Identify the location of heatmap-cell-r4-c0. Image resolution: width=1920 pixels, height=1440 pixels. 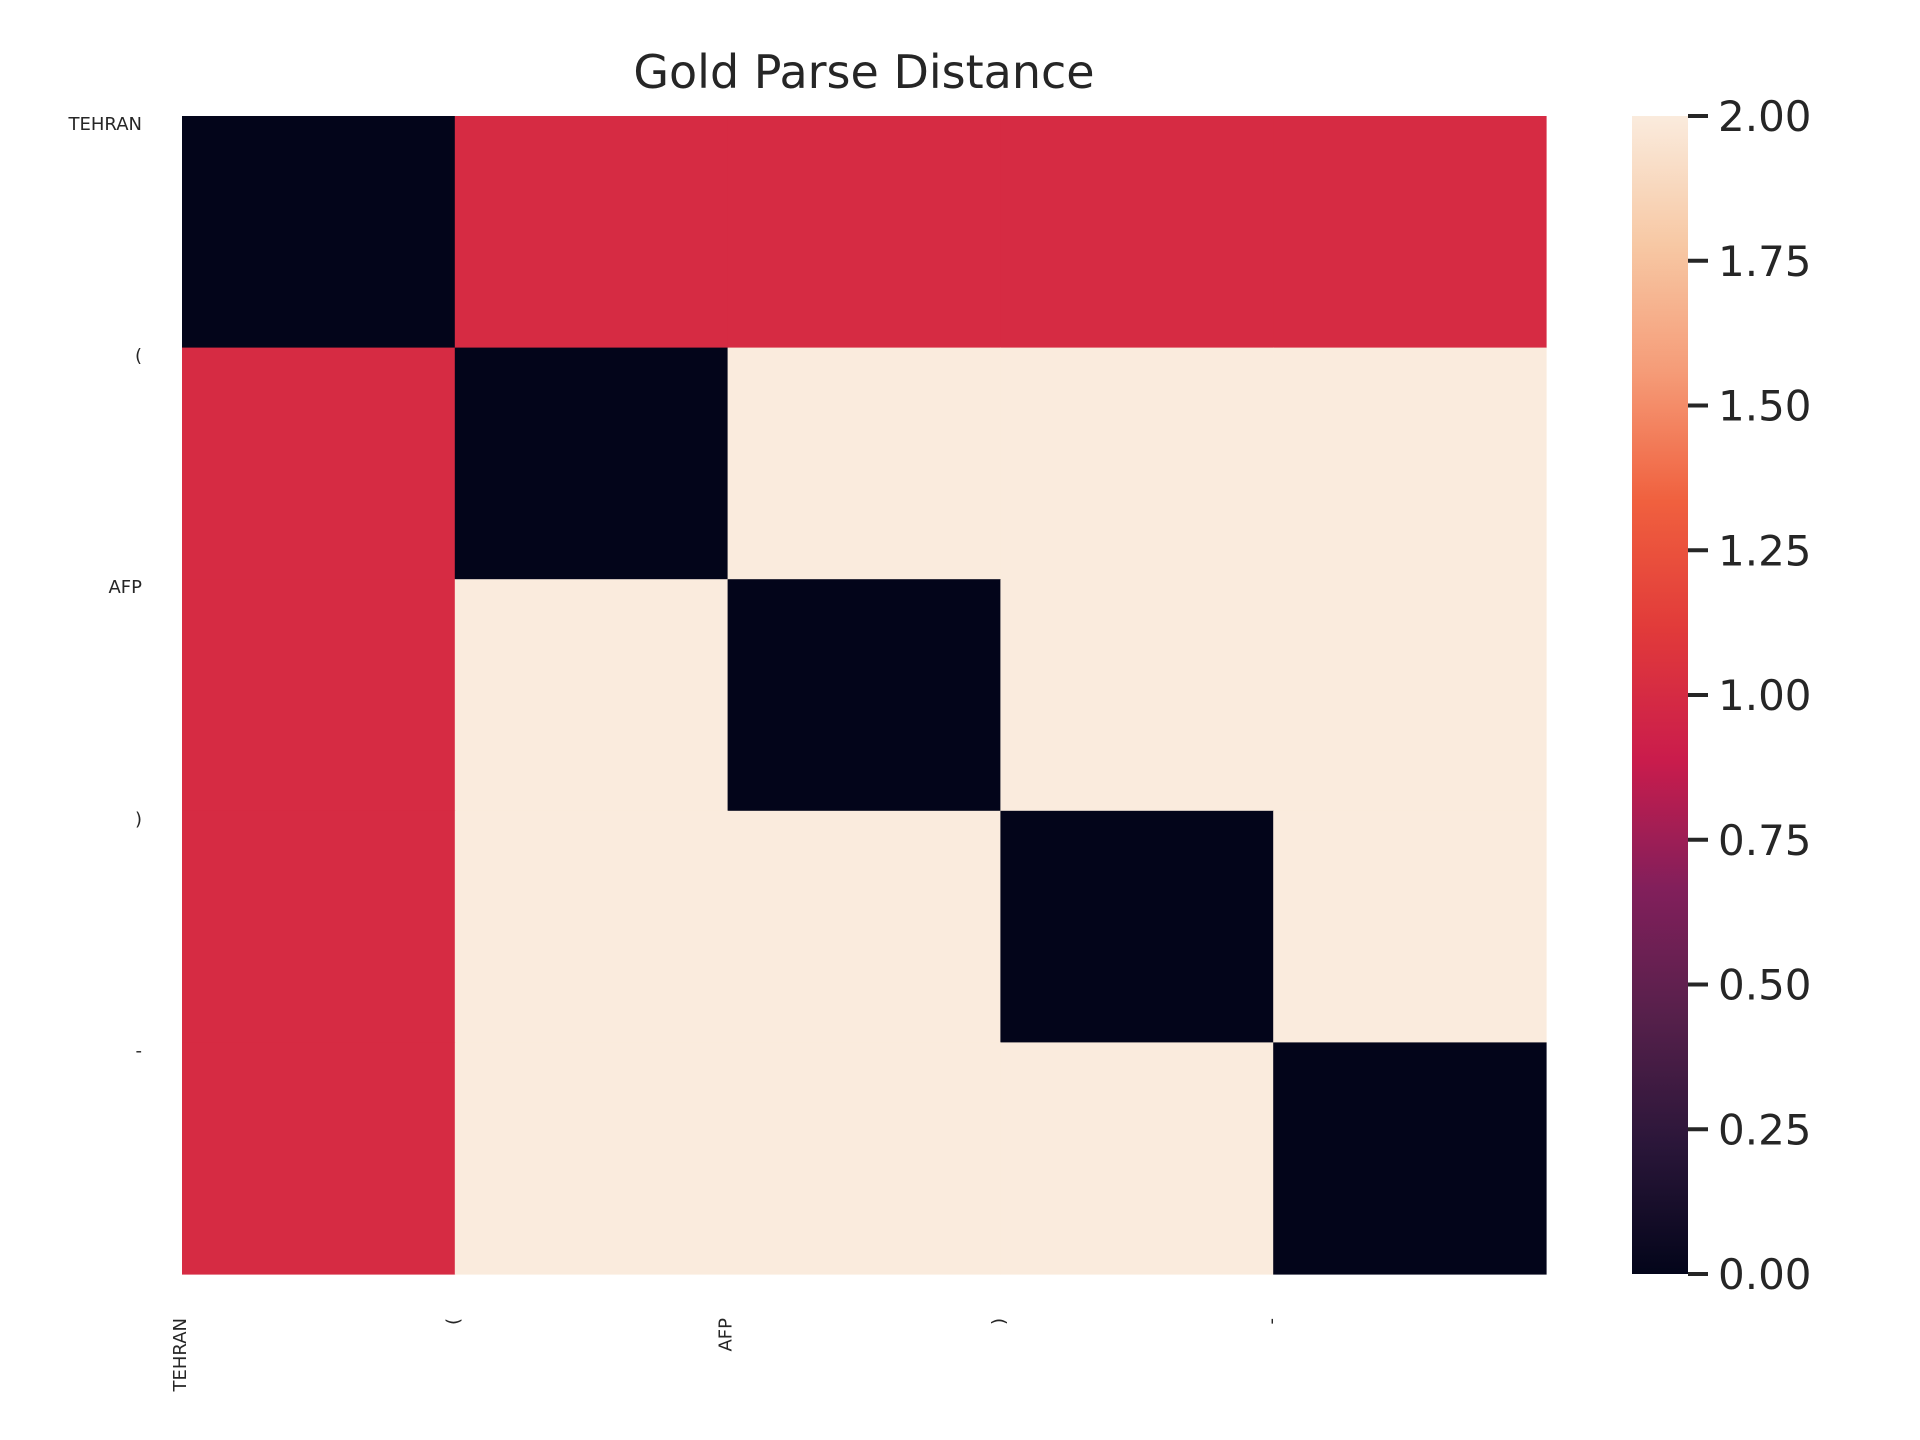
(319, 1158).